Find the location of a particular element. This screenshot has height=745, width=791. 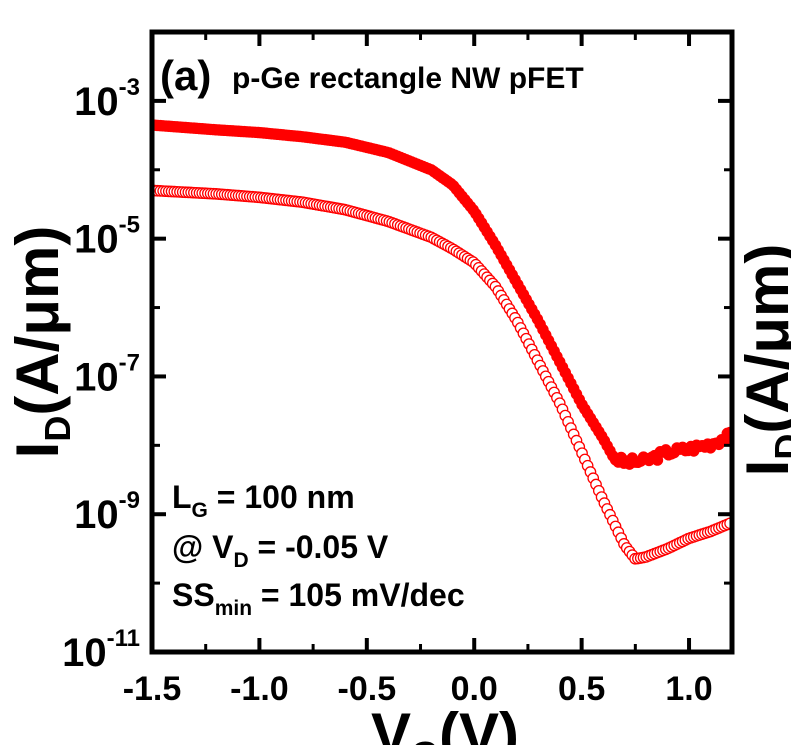

x-tick-label: 1.0 is located at coordinates (688, 689).